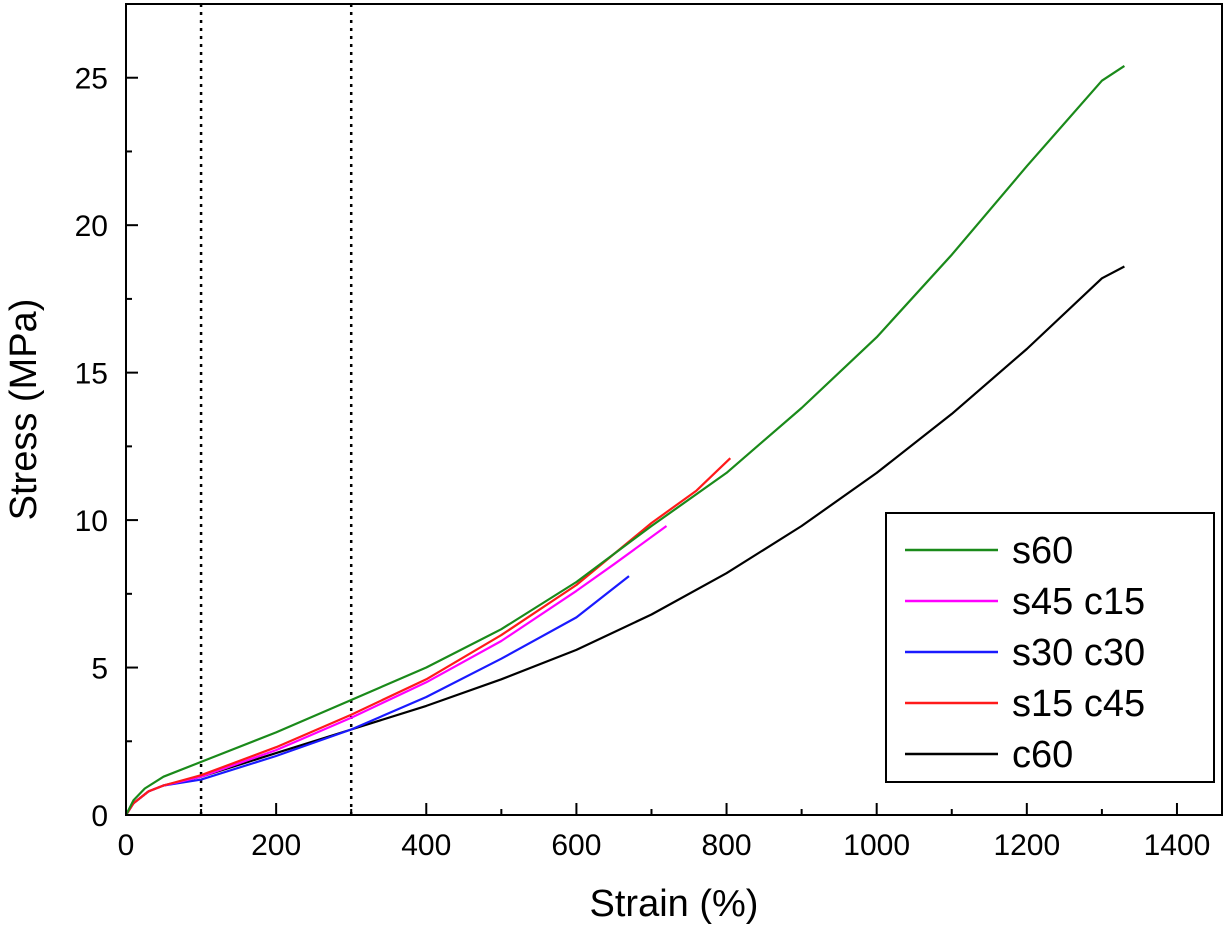 The width and height of the screenshot is (1228, 925). Describe the element at coordinates (876, 845) in the screenshot. I see `x-tick-label: 1000` at that location.